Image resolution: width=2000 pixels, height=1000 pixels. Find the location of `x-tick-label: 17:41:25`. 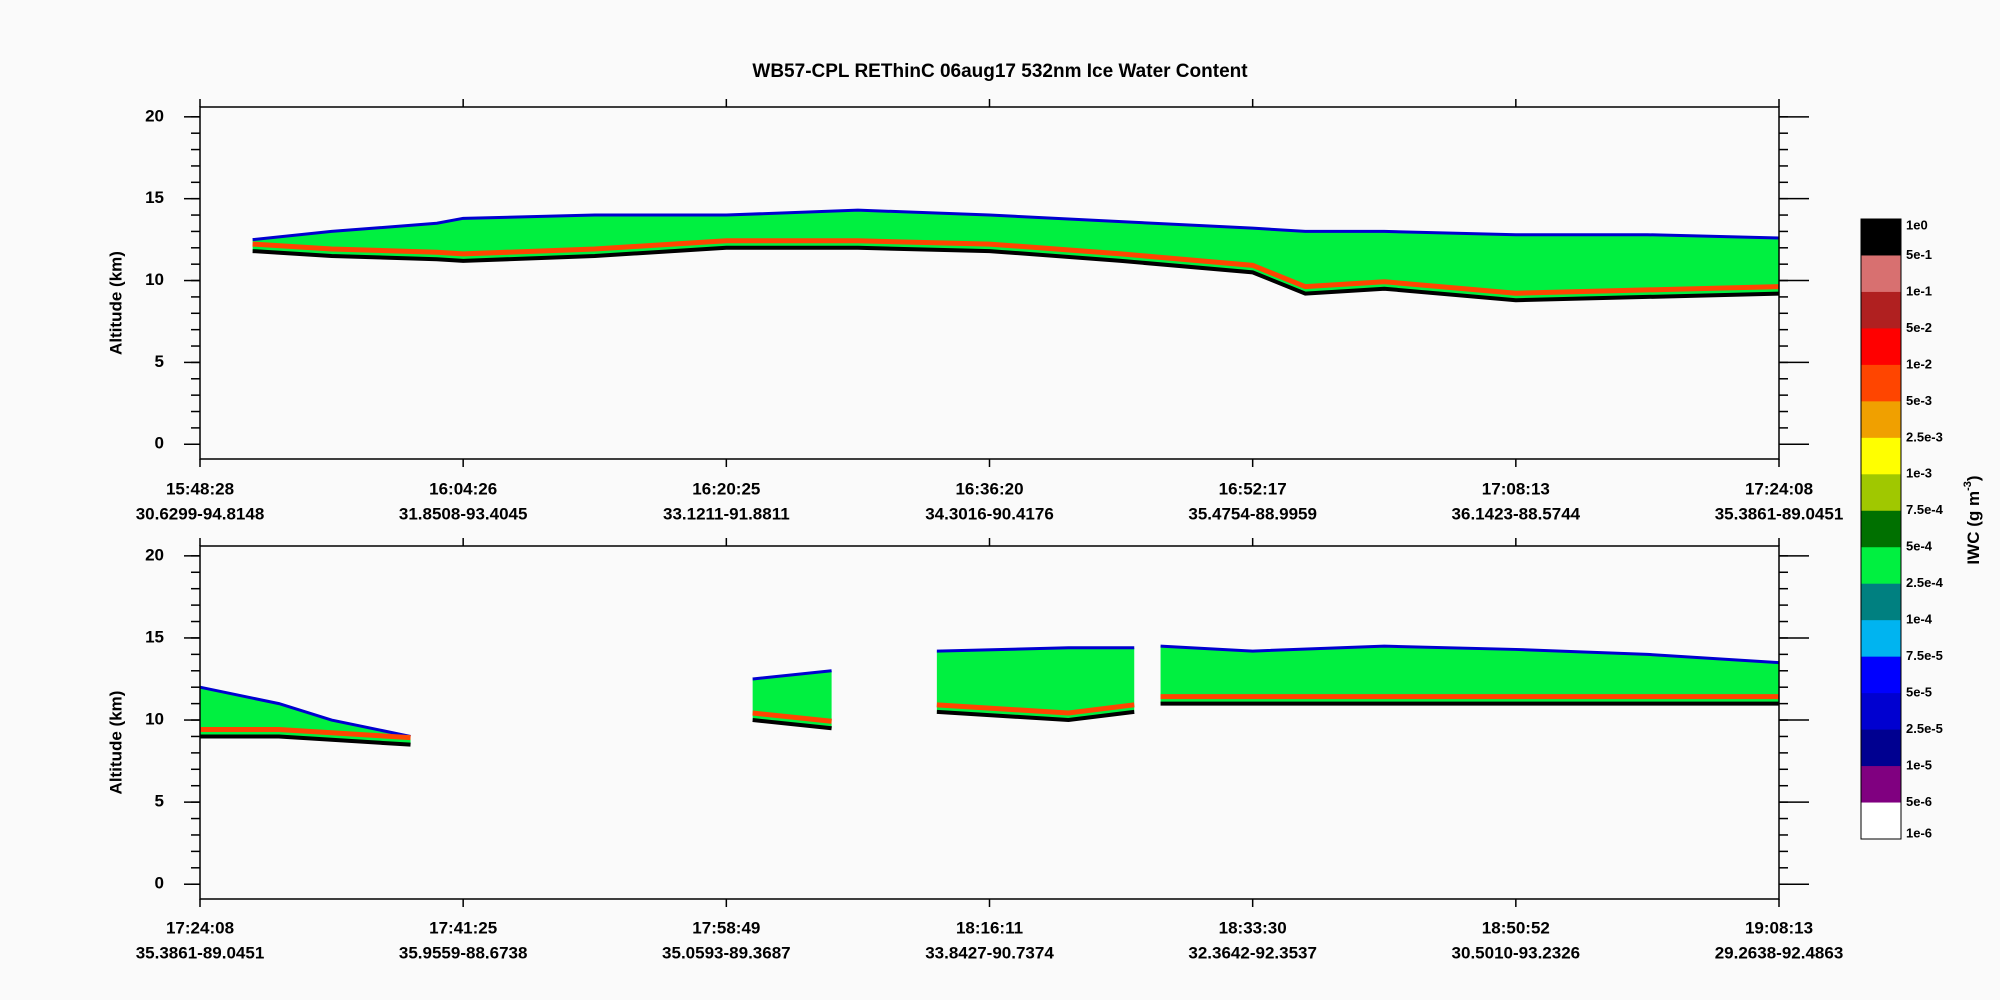

x-tick-label: 17:41:25 is located at coordinates (463, 927).